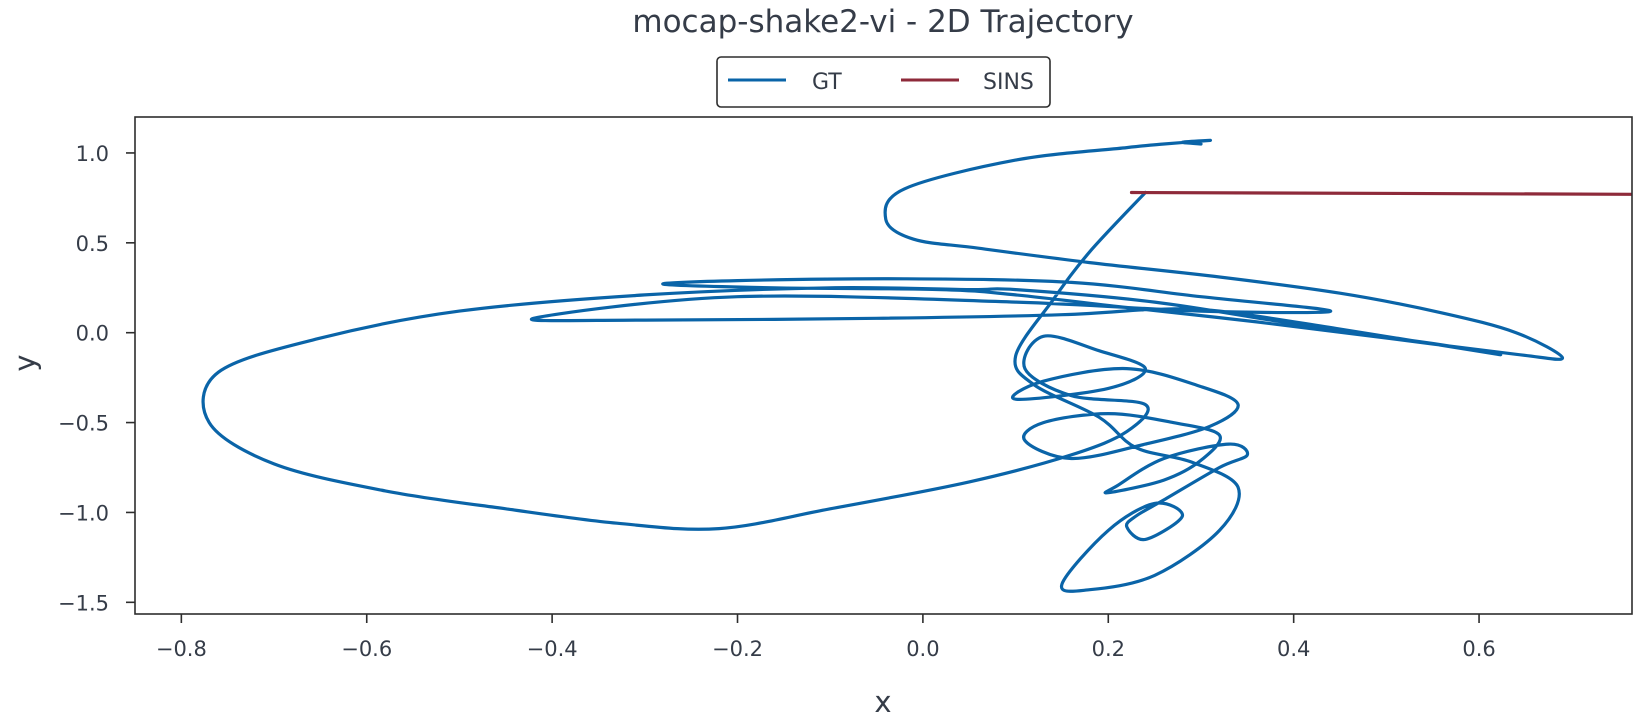 The width and height of the screenshot is (1637, 728). I want to click on x-tick-label: −0.4, so click(552, 649).